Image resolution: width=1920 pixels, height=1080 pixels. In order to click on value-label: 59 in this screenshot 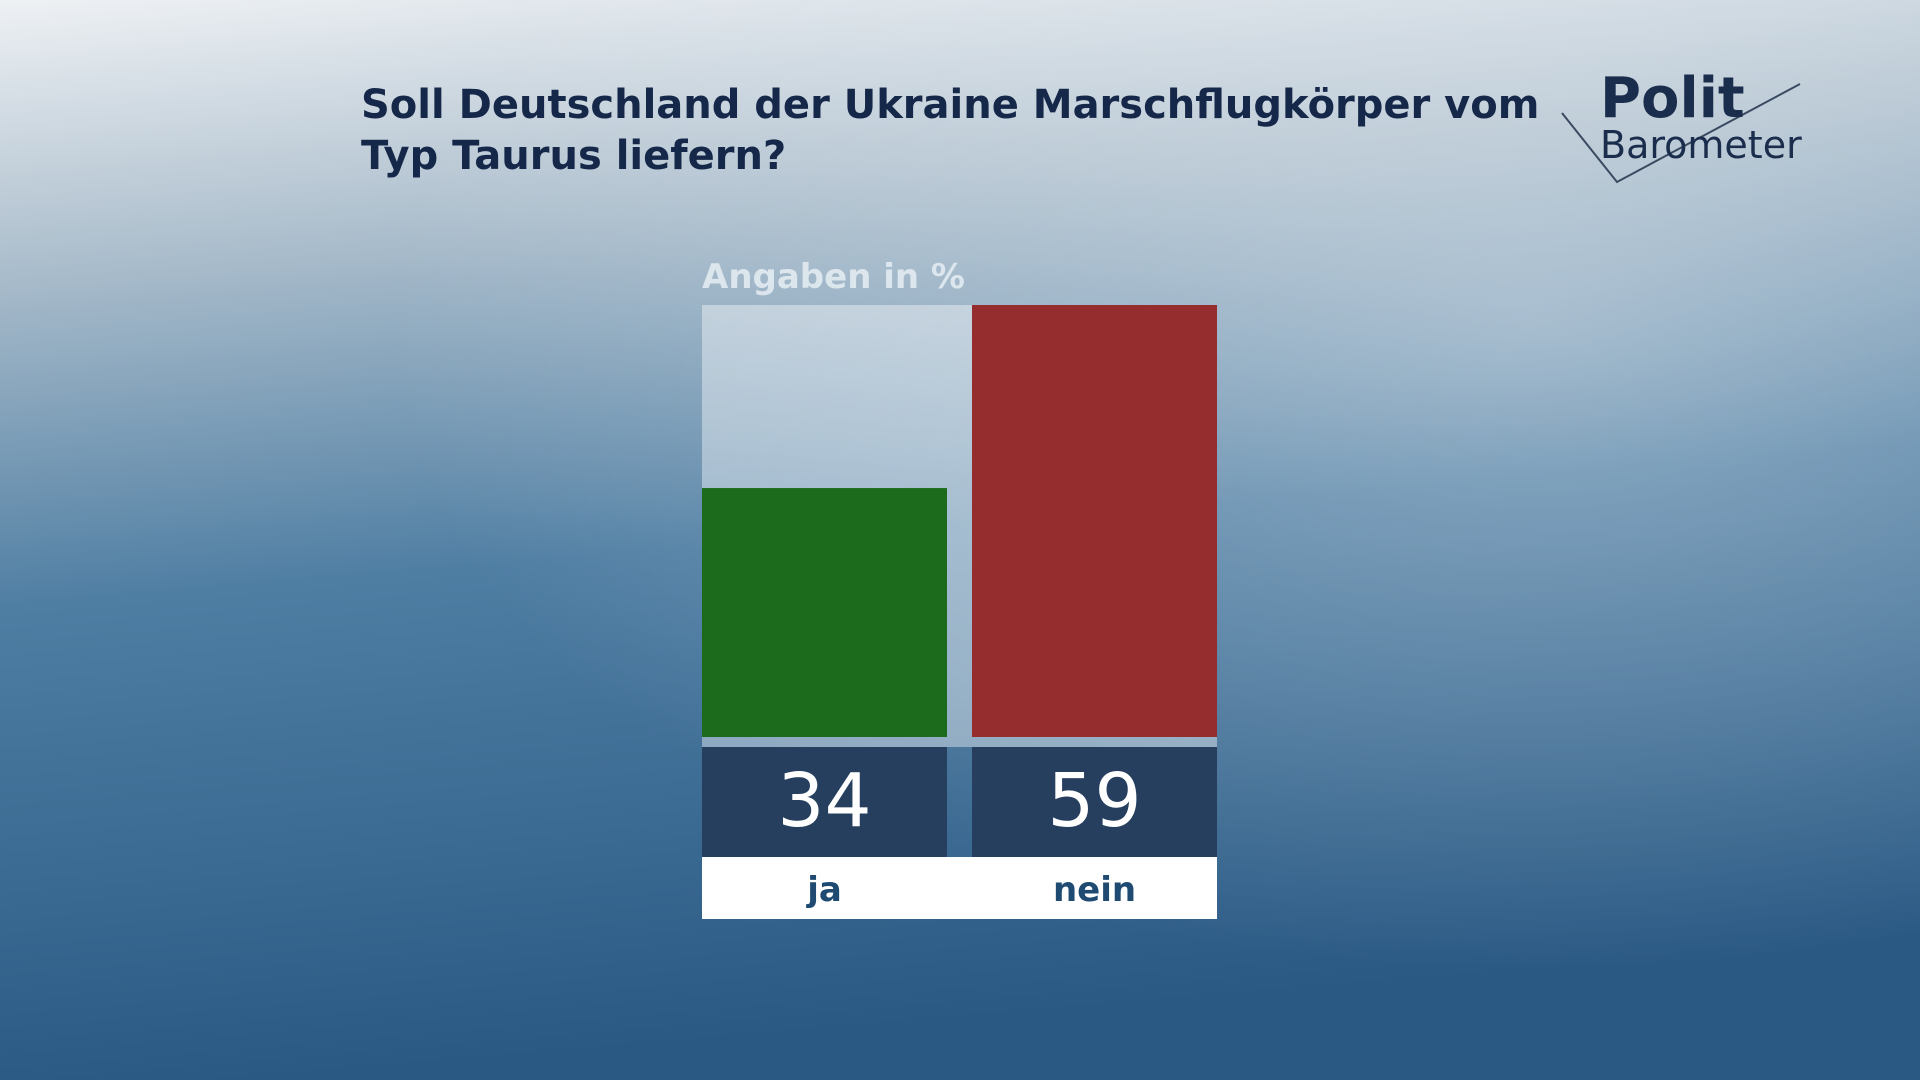, I will do `click(1094, 801)`.